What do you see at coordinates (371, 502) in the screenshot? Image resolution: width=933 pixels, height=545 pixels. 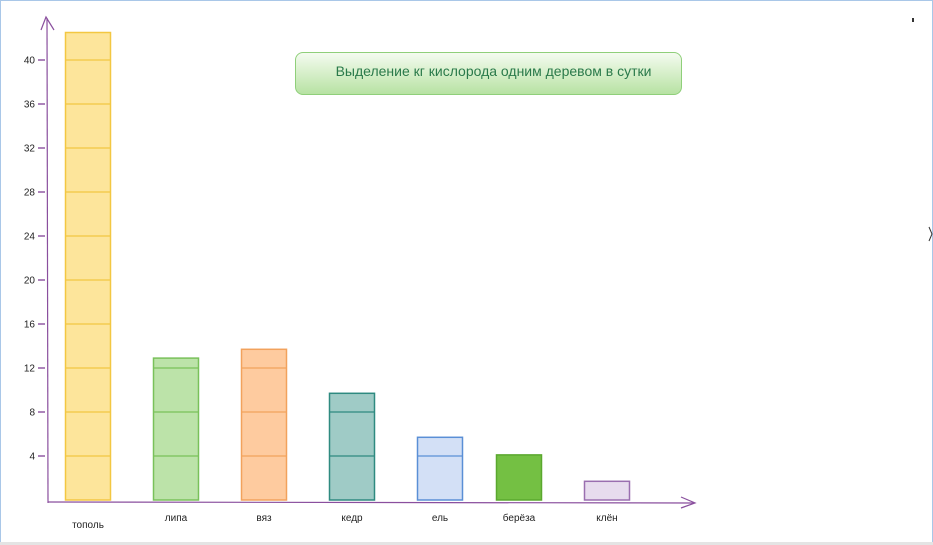 I see `x-axis-line` at bounding box center [371, 502].